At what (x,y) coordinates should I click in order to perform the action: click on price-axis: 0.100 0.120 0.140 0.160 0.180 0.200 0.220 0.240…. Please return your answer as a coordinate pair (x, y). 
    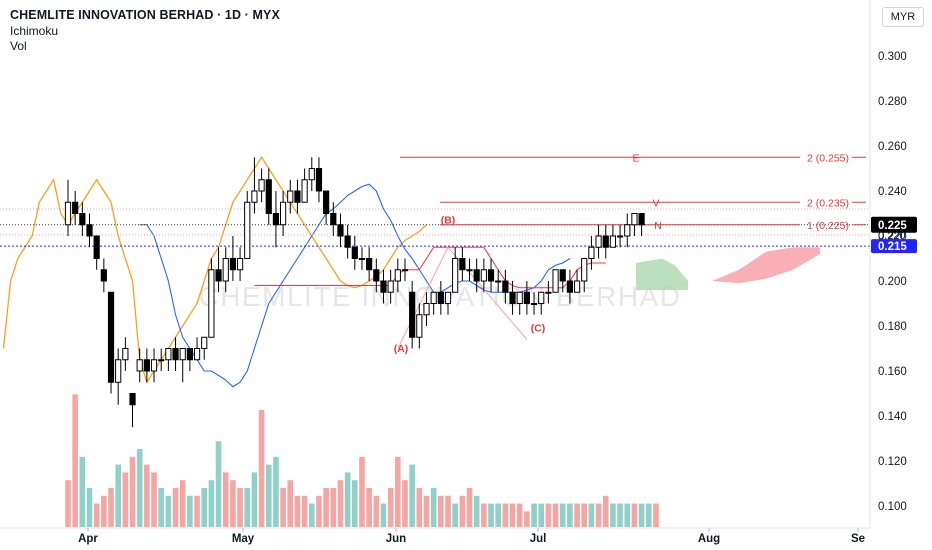
    Looking at the image, I should click on (888, 264).